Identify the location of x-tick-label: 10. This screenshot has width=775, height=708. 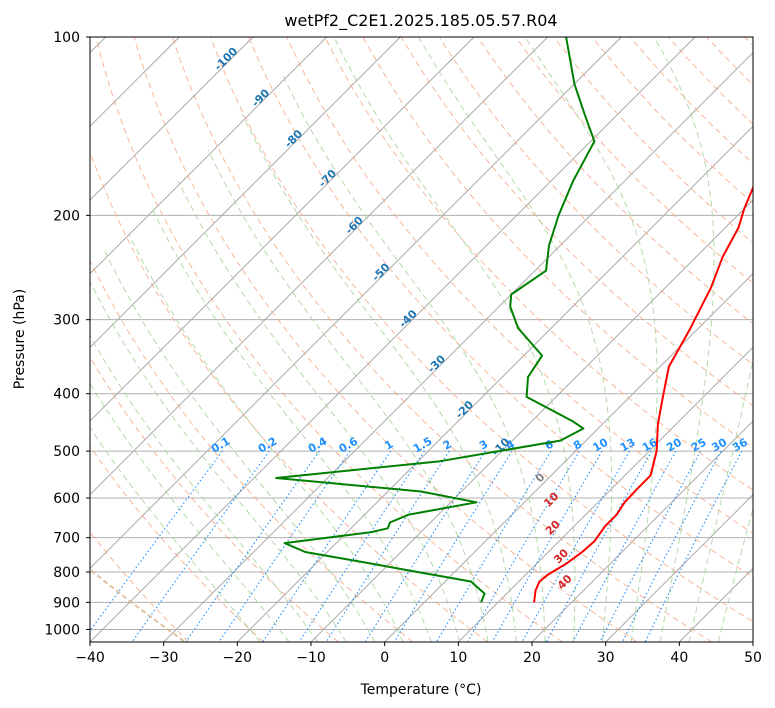
(458, 658).